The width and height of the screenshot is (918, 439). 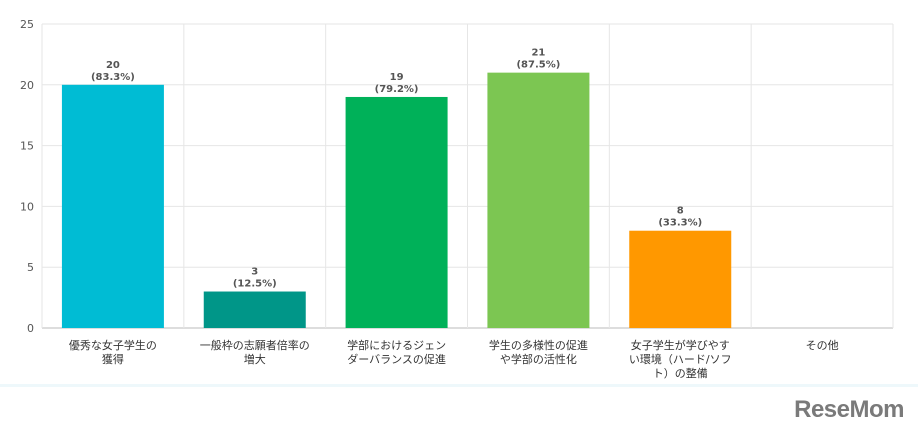 What do you see at coordinates (255, 345) in the screenshot?
I see `category-label: 一般枠の志願者倍率の` at bounding box center [255, 345].